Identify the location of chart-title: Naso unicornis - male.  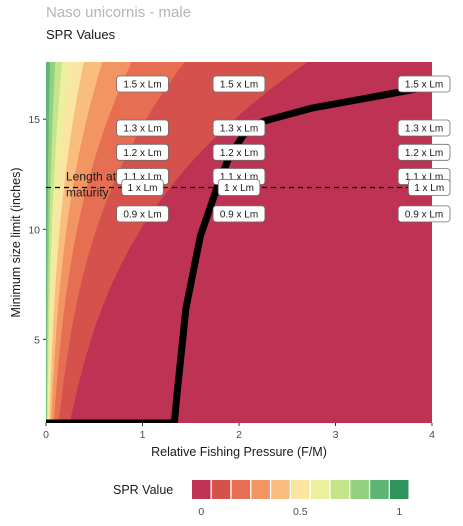
(119, 12).